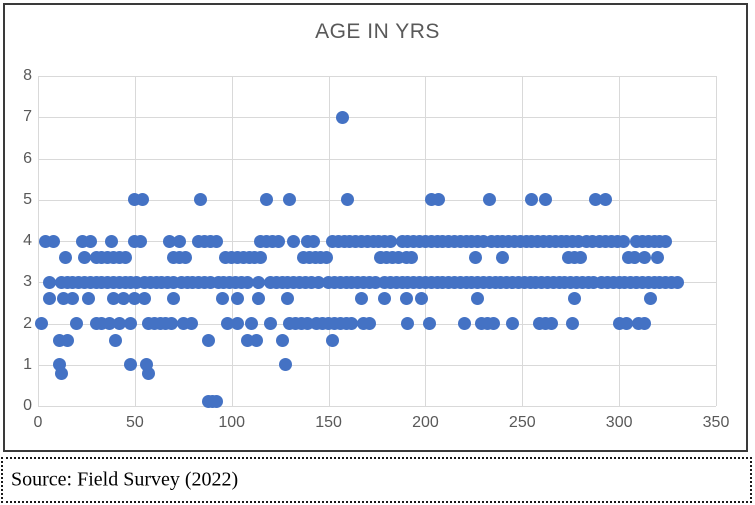  I want to click on y-tick-label: 5, so click(27, 199).